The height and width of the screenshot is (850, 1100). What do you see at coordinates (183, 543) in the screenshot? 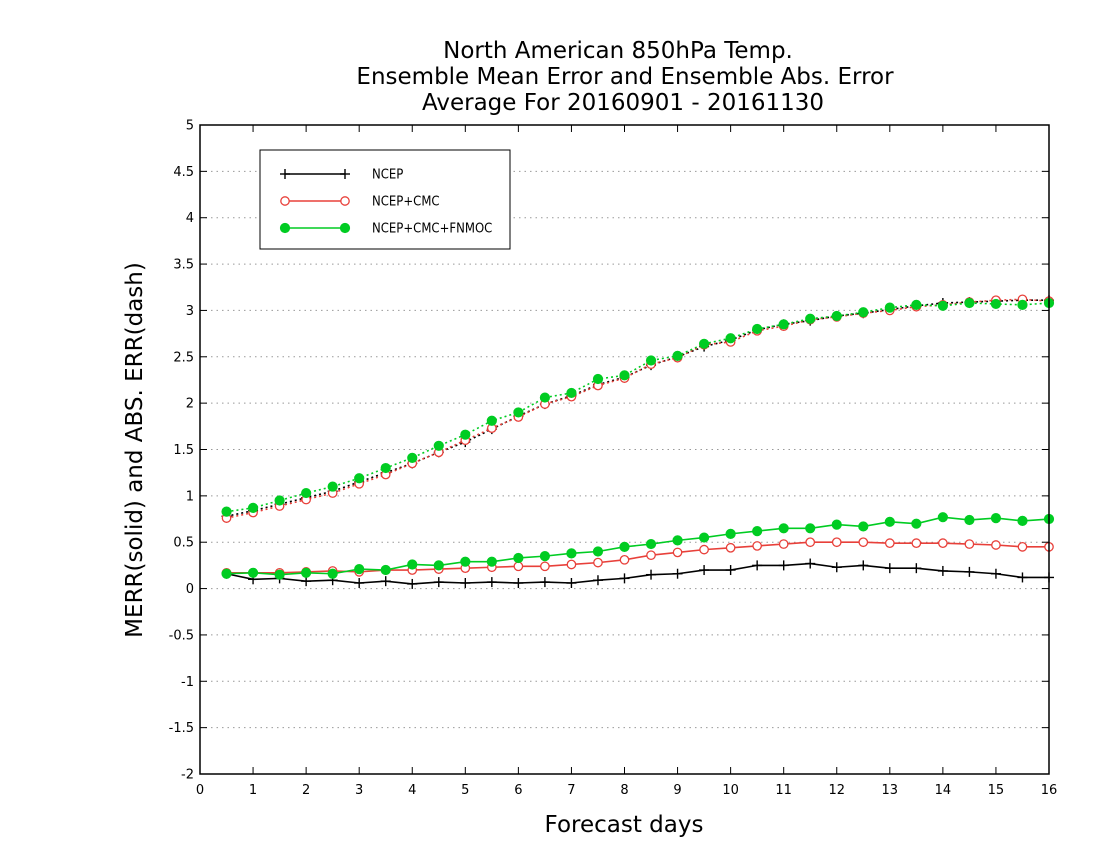
I see `y-tick-label: 0.5` at bounding box center [183, 543].